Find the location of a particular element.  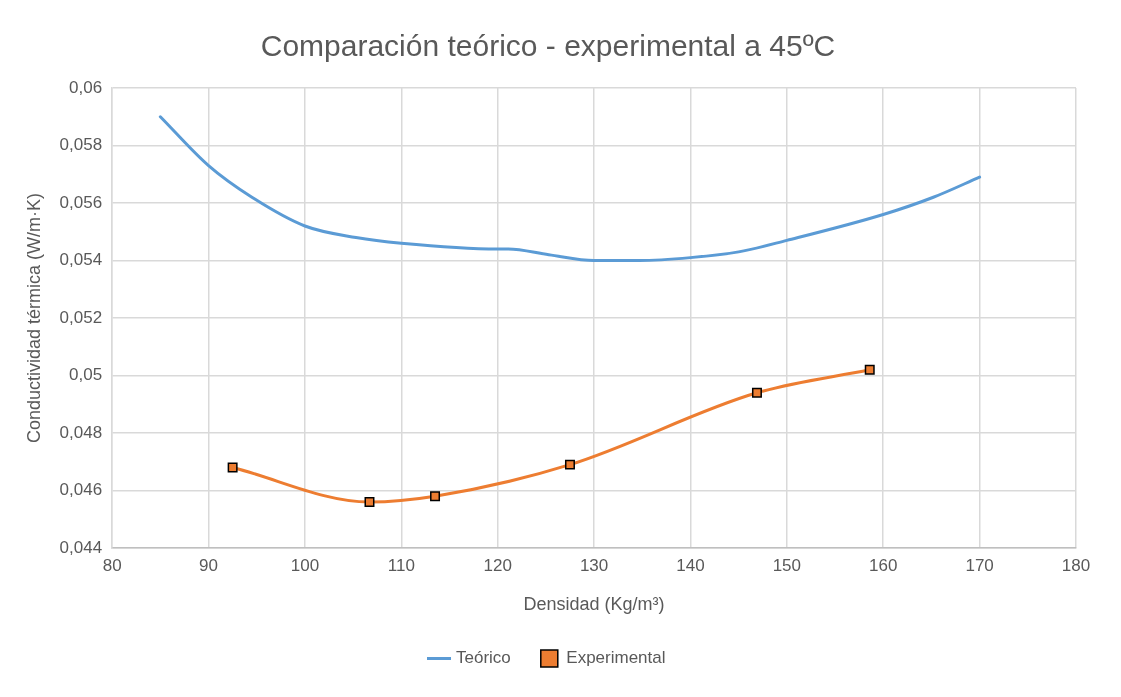

x-tick-label: 150 is located at coordinates (787, 565).